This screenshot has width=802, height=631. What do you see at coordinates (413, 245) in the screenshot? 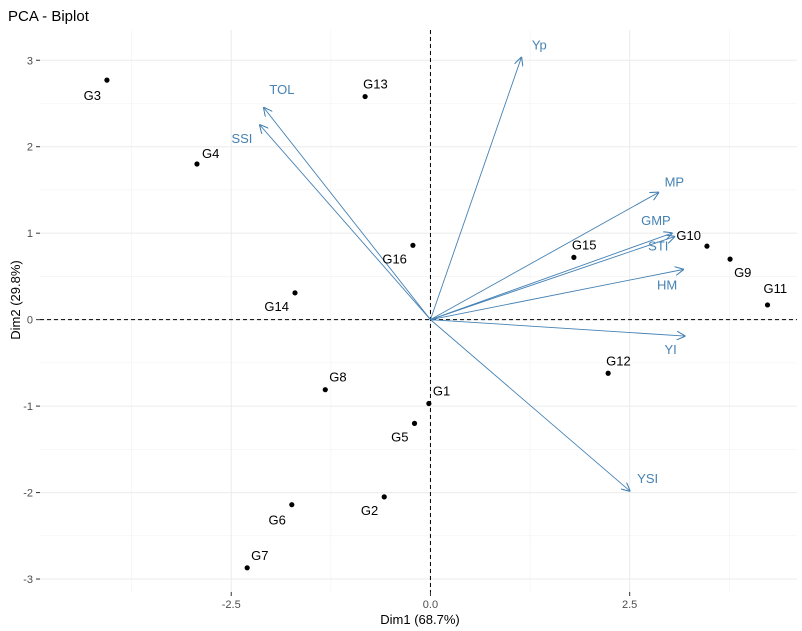
I see `point-g16` at bounding box center [413, 245].